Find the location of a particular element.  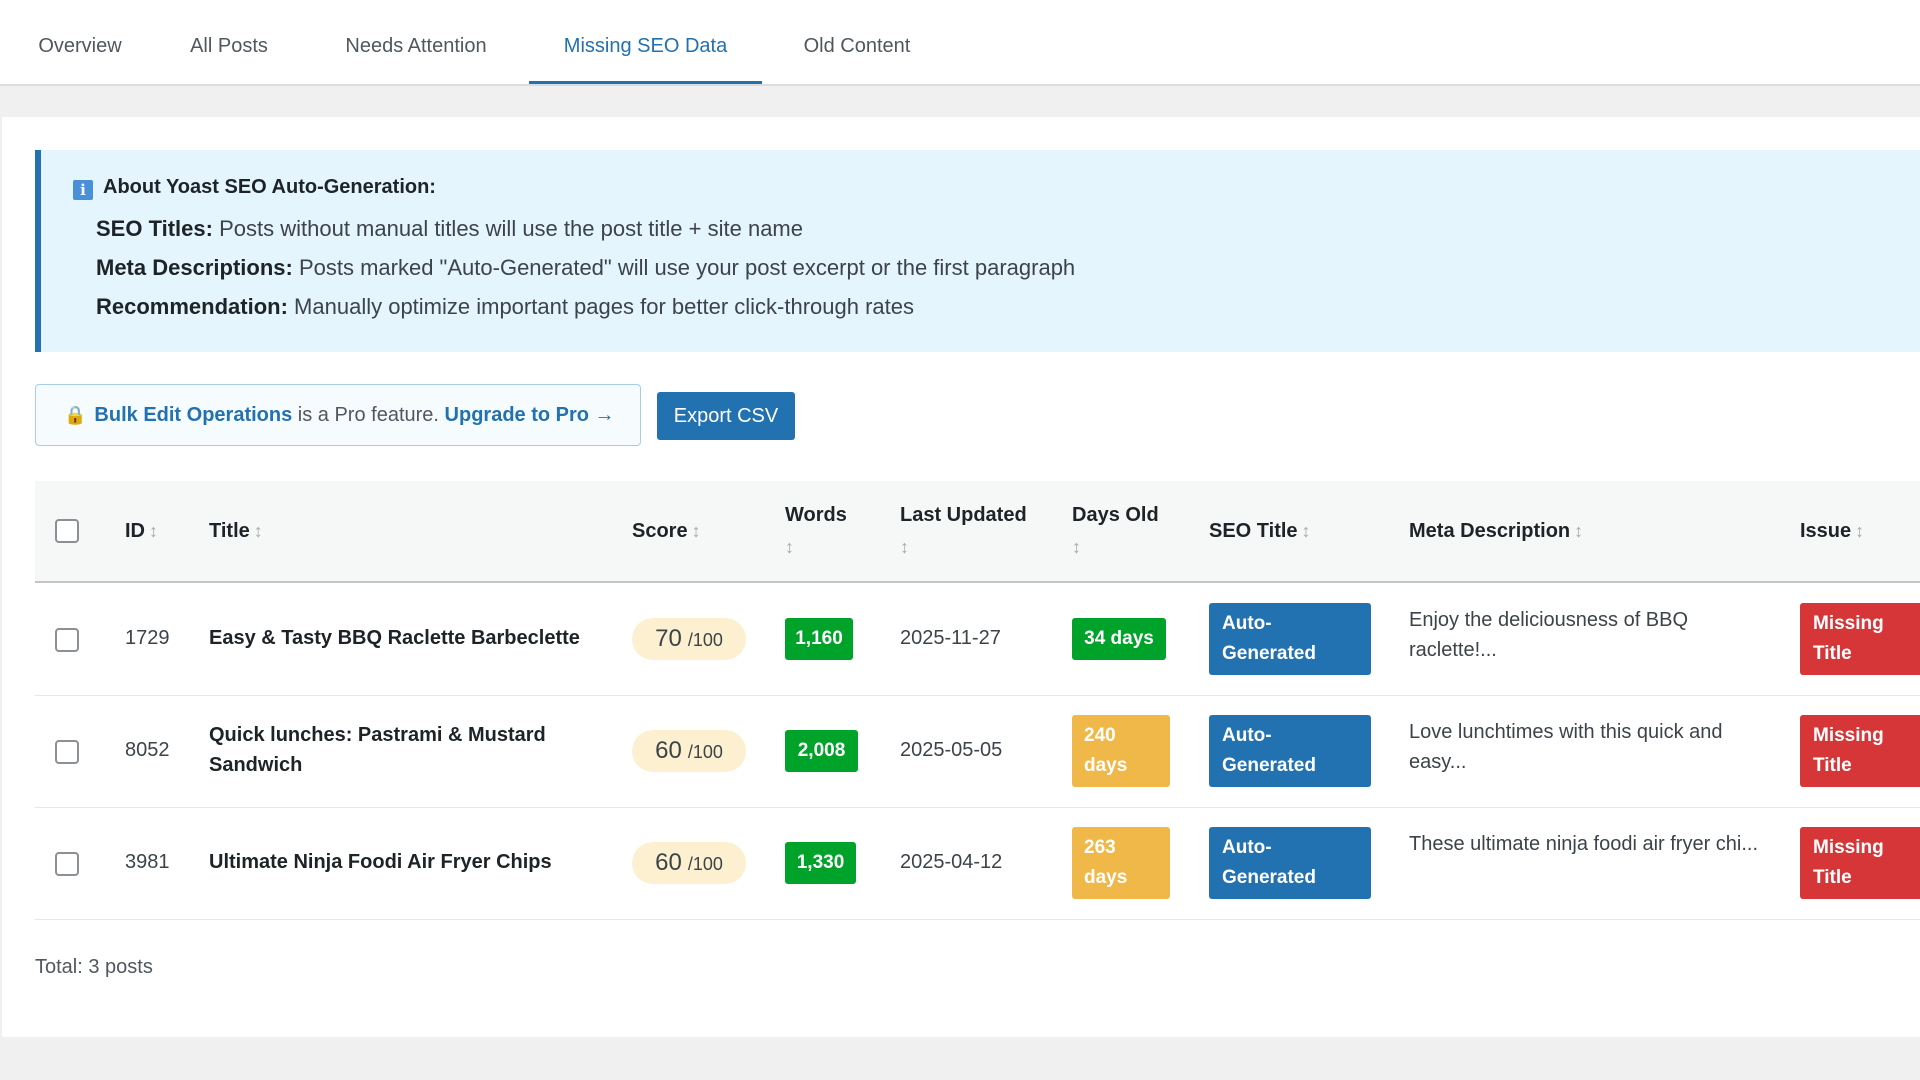

tab-old-content: Old Content is located at coordinates (857, 46).